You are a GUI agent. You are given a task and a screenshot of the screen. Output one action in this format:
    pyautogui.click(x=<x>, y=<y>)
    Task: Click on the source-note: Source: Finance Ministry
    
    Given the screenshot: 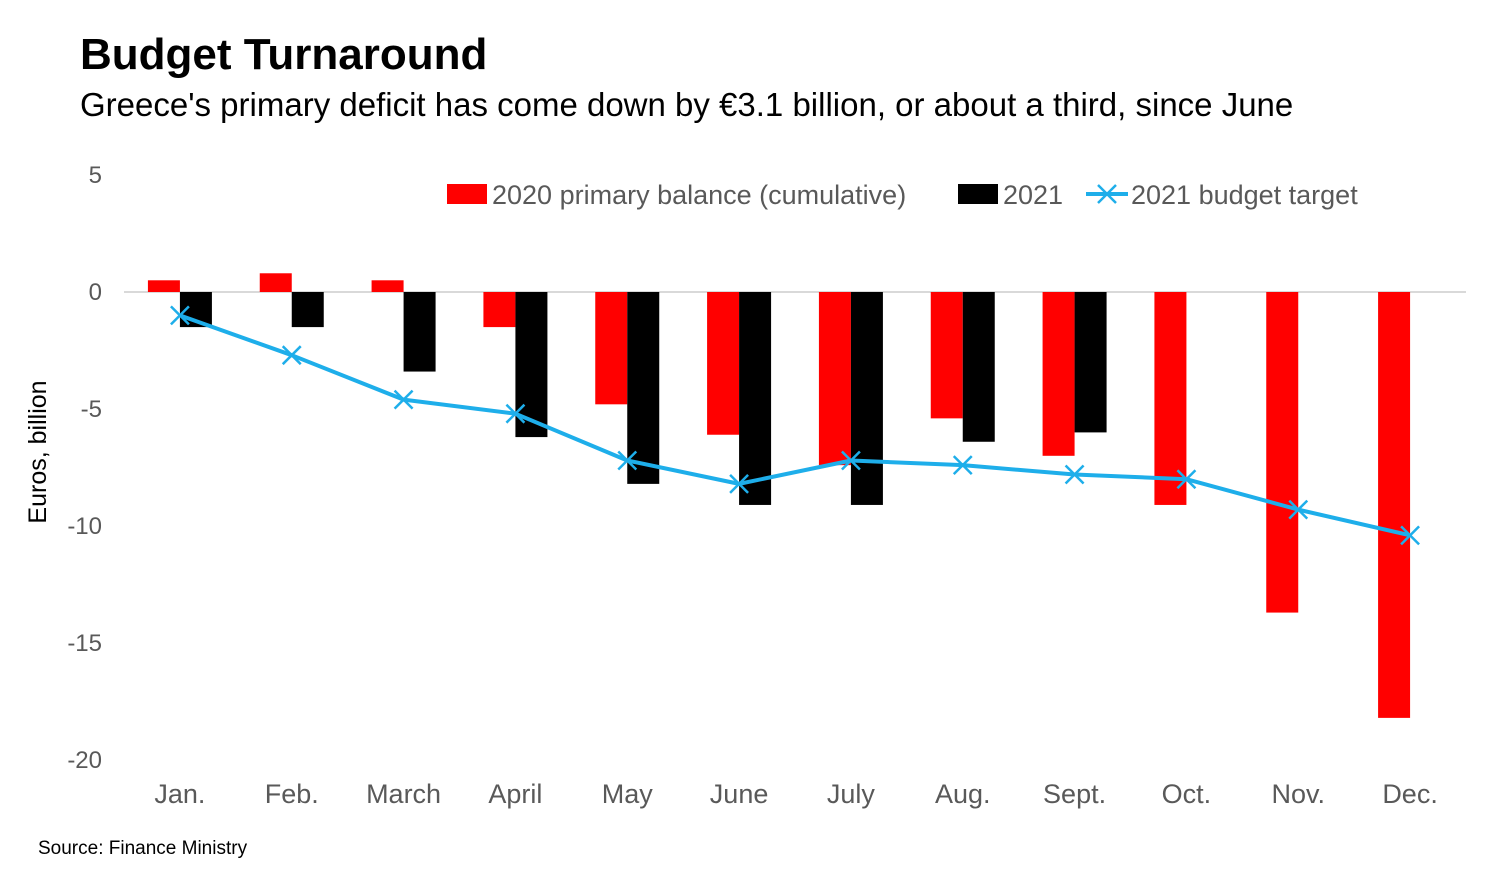 What is the action you would take?
    pyautogui.click(x=143, y=848)
    